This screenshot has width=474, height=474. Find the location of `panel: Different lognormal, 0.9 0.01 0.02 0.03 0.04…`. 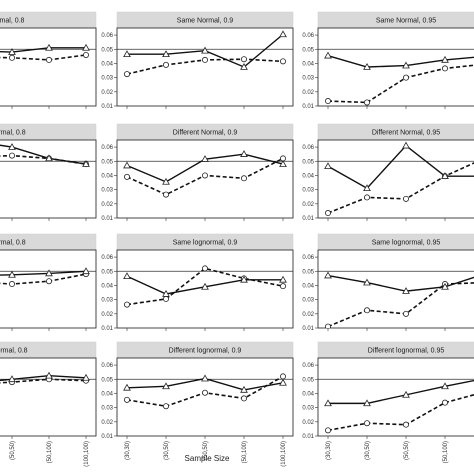

panel: Different lognormal, 0.9 0.01 0.02 0.03 0.04… is located at coordinates (197, 404).